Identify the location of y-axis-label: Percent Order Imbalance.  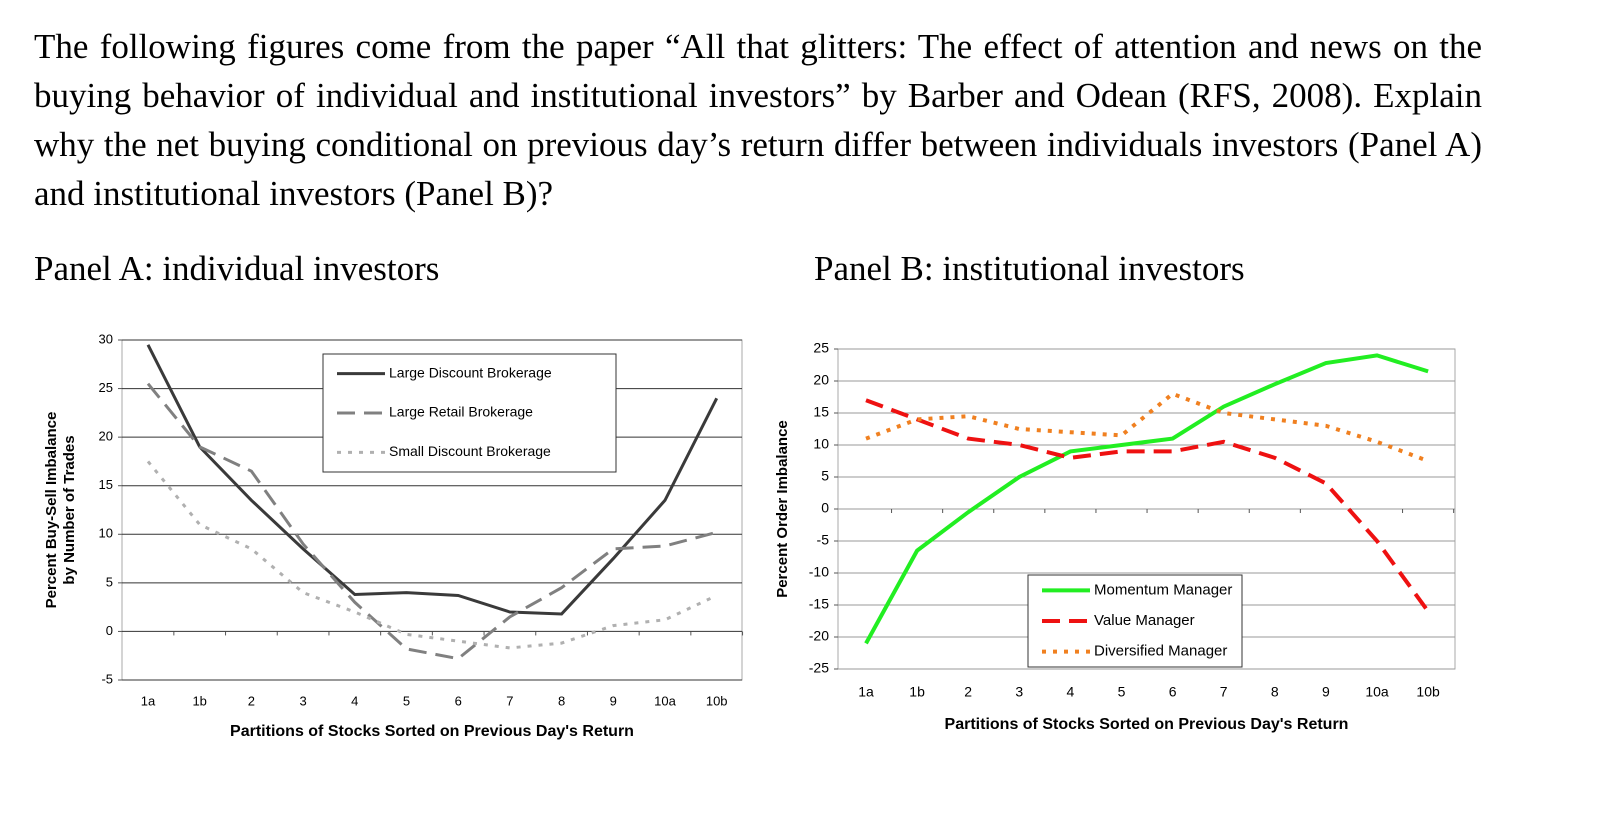
(782, 509).